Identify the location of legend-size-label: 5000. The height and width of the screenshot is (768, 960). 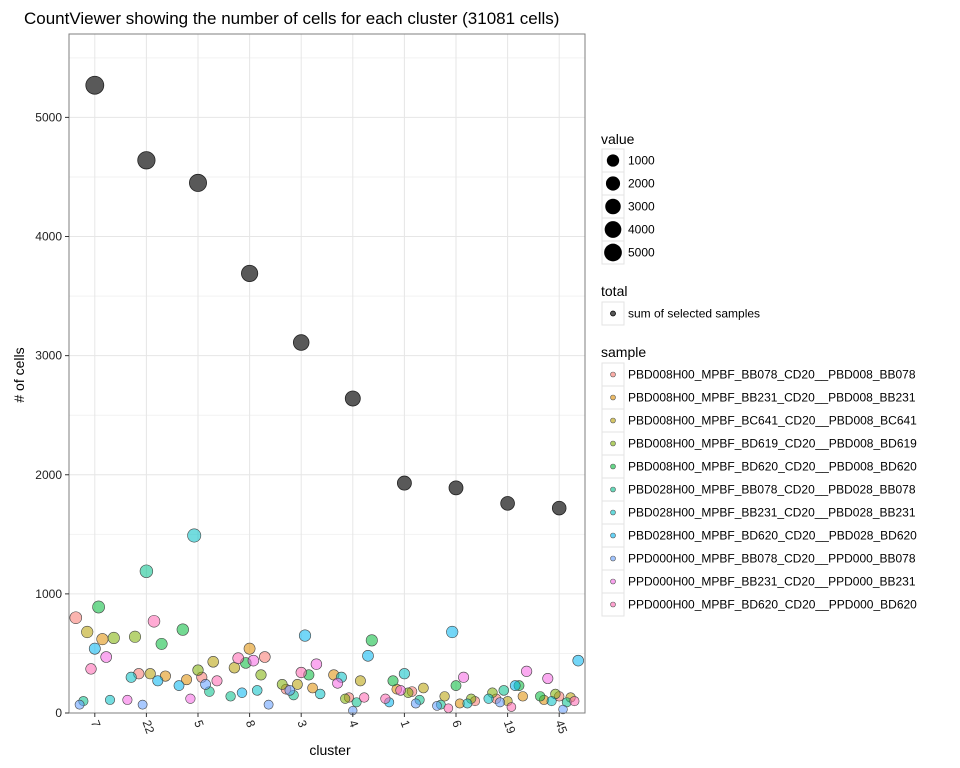
(641, 253).